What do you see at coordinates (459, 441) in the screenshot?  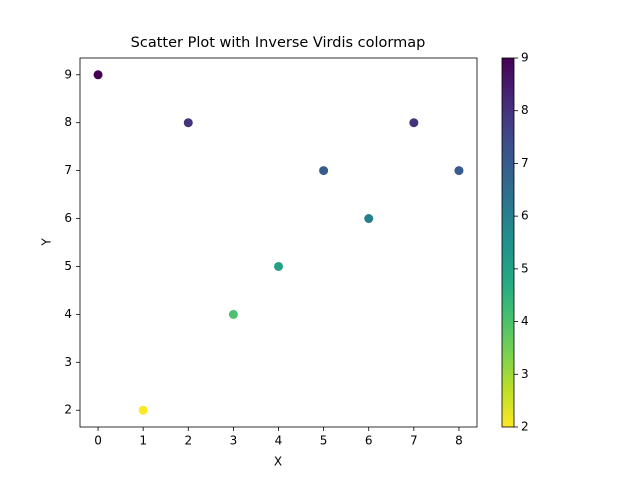 I see `x-tick-label: 8` at bounding box center [459, 441].